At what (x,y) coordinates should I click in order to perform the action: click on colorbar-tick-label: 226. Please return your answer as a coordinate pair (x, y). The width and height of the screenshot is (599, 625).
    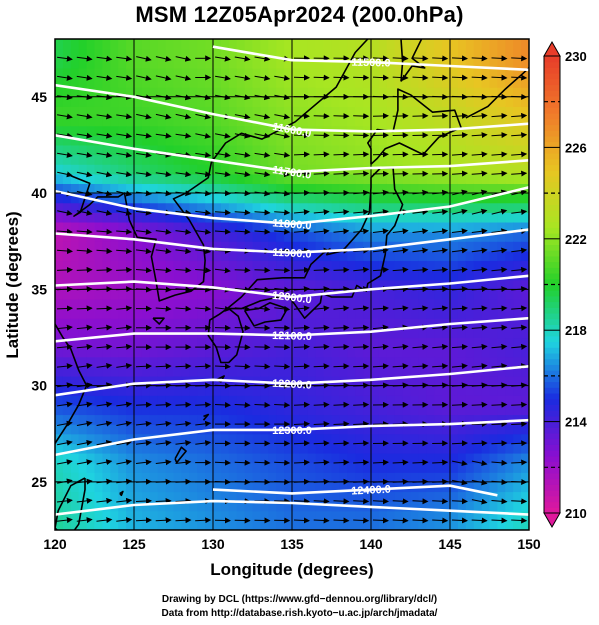
    Looking at the image, I should click on (576, 147).